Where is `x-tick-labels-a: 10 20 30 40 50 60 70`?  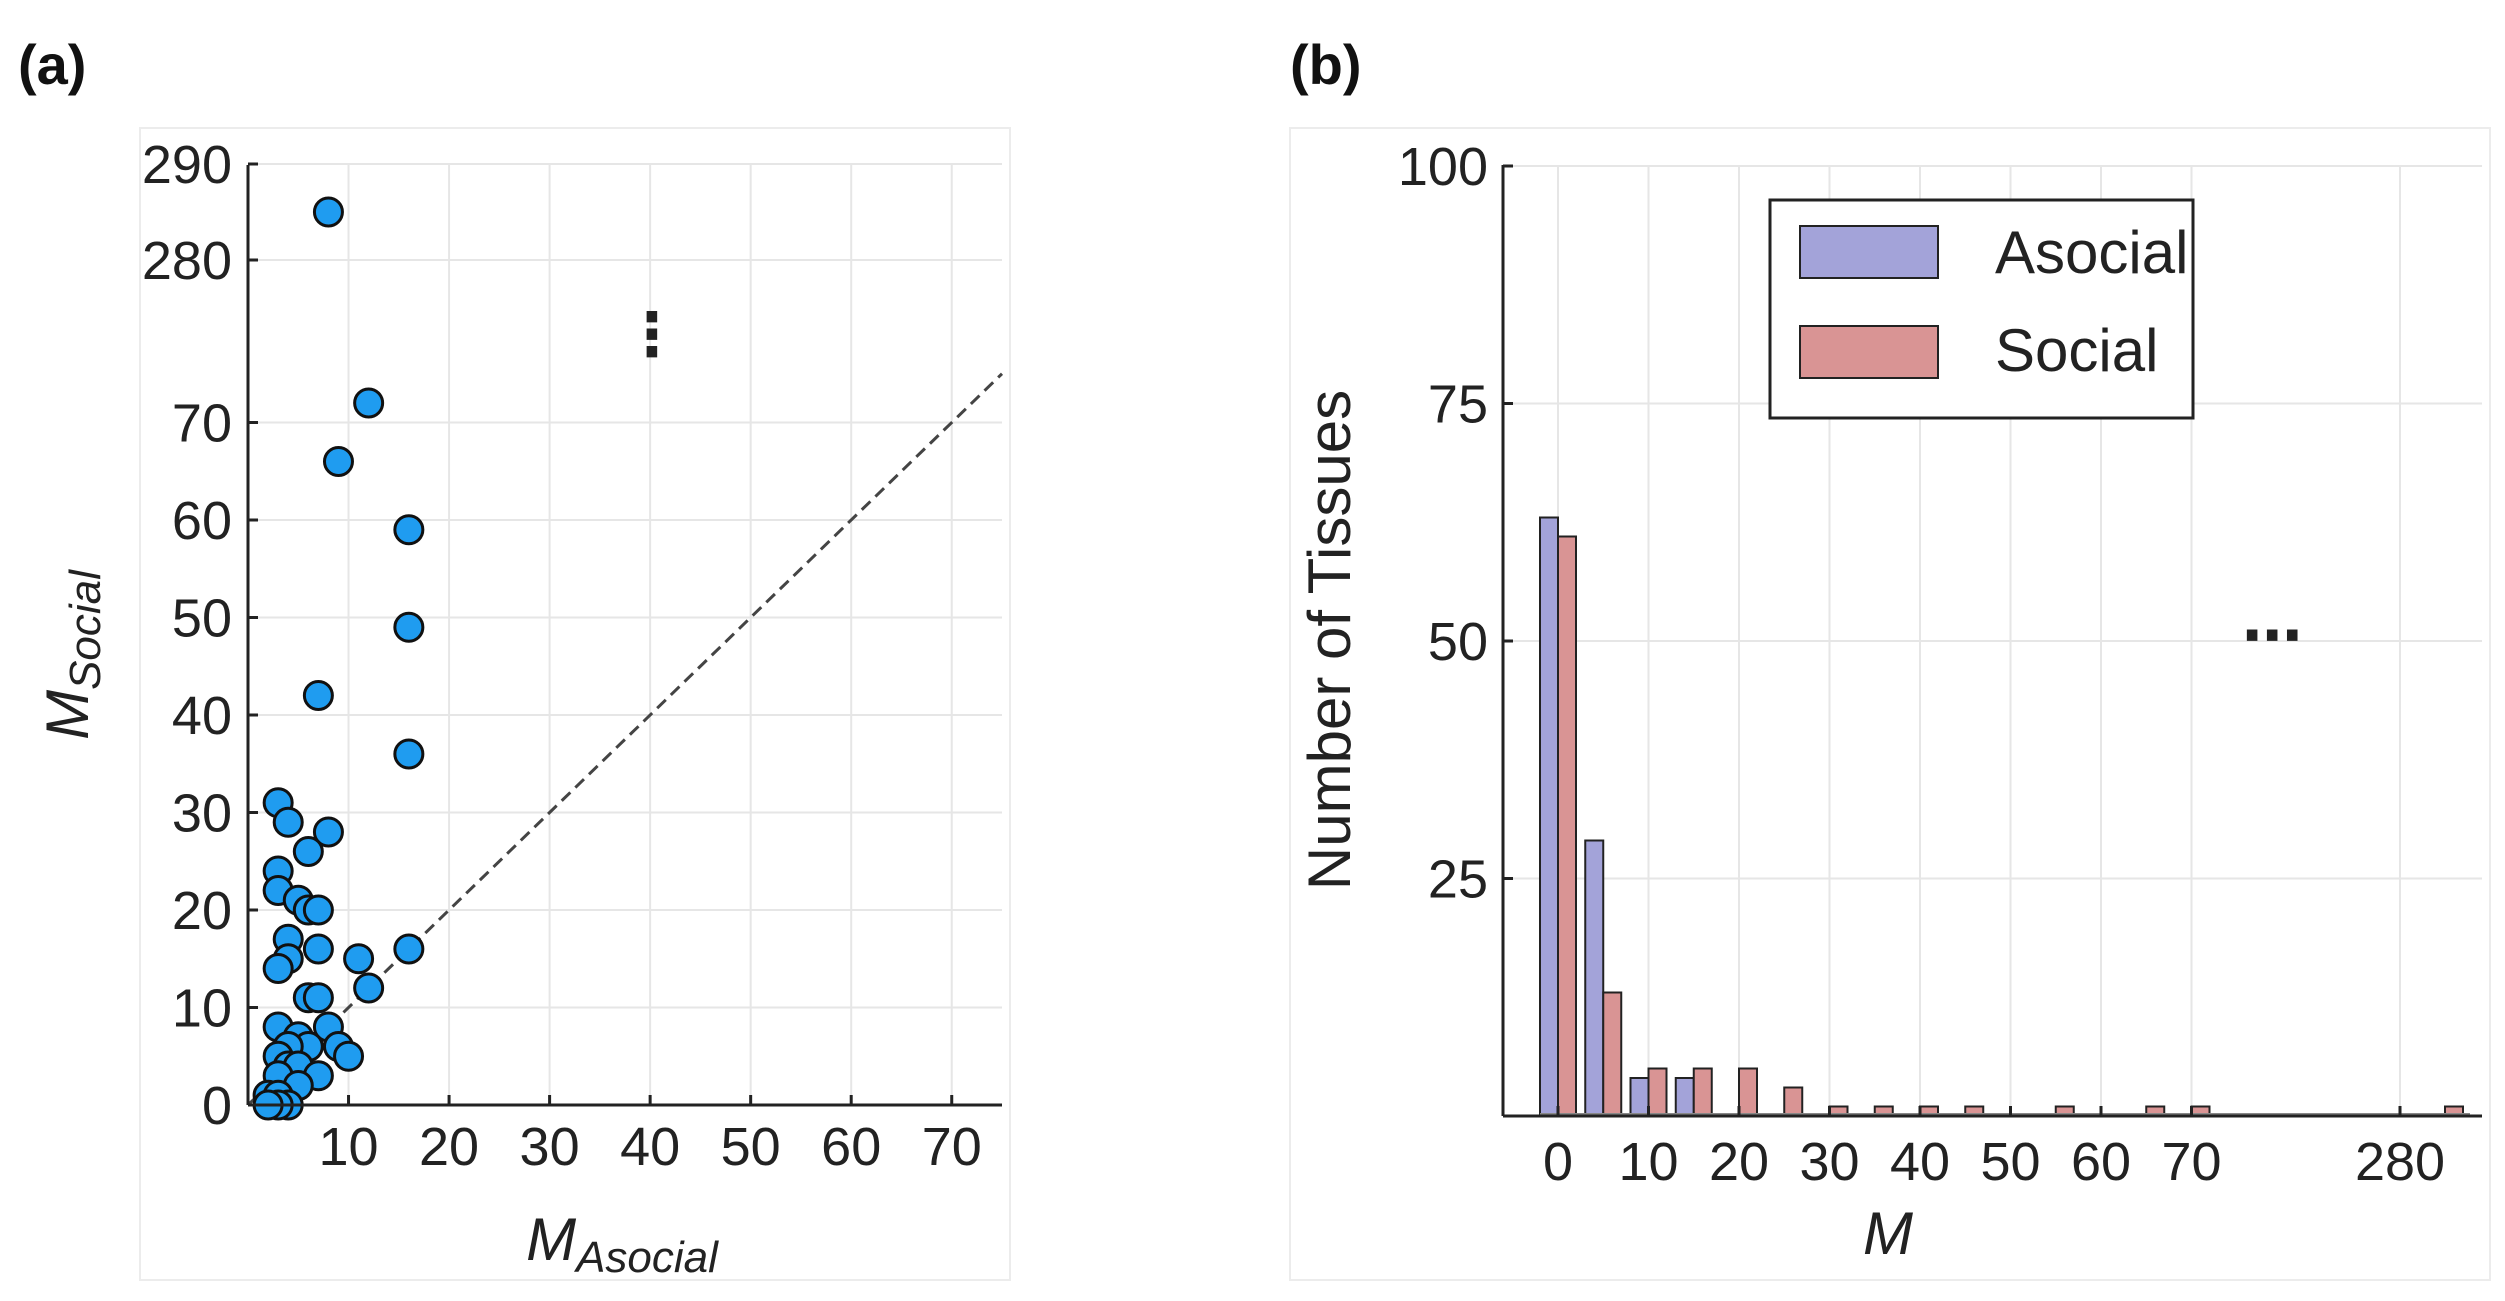
x-tick-labels-a: 10 20 30 40 50 60 70 is located at coordinates (650, 1136).